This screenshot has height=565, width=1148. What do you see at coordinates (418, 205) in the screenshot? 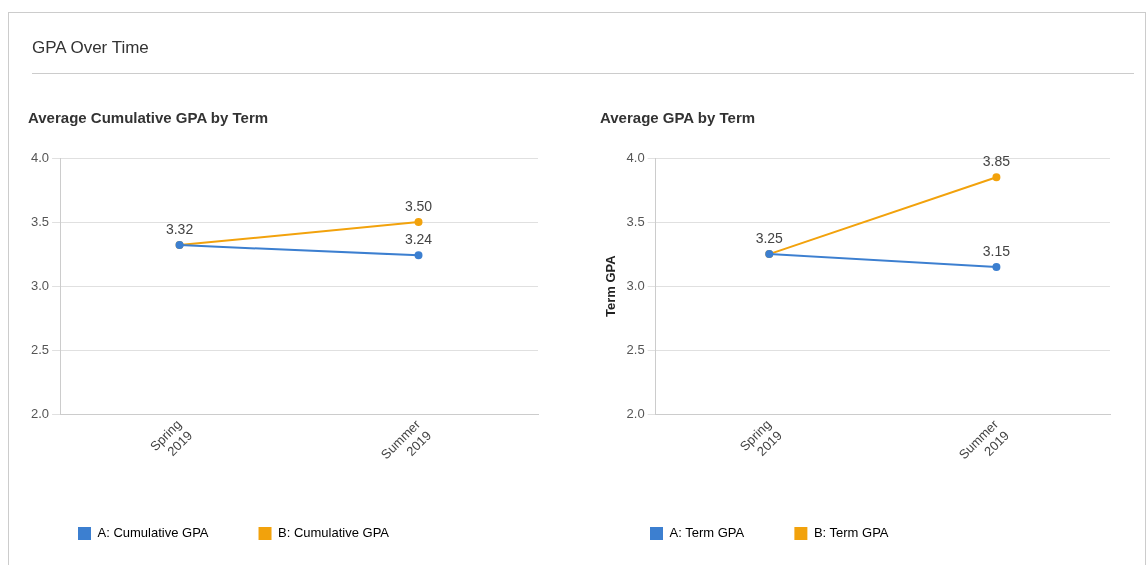
I see `data-label: 3.50` at bounding box center [418, 205].